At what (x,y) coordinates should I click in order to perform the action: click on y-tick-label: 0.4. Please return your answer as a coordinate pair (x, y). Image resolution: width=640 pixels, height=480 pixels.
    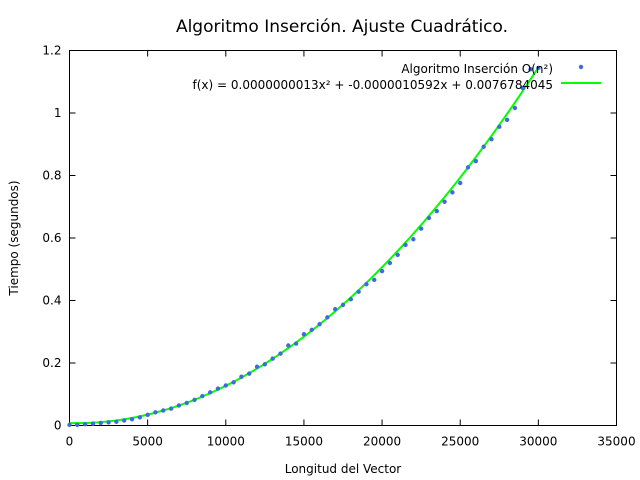
    Looking at the image, I should click on (51, 301).